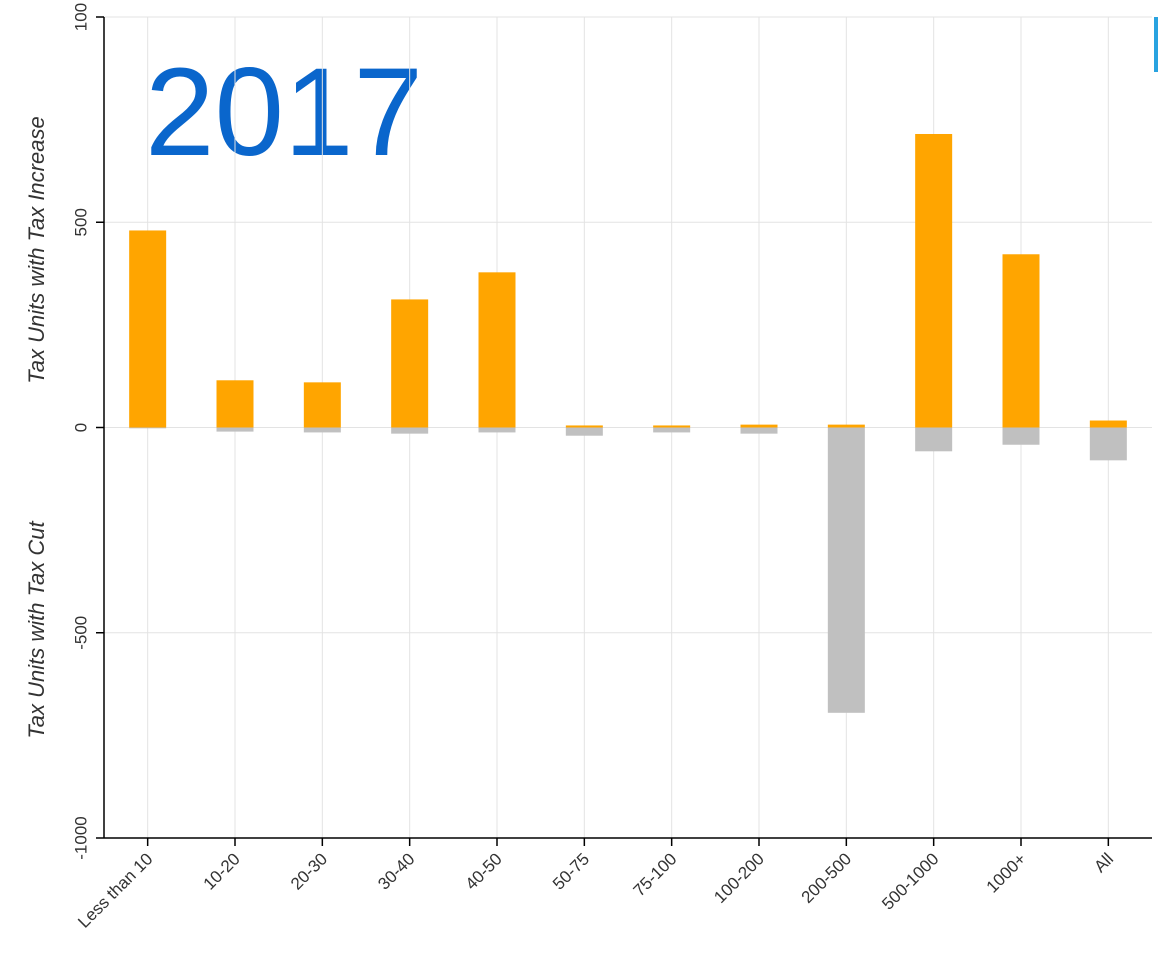  I want to click on x-tick-label: 1000+, so click(1006, 872).